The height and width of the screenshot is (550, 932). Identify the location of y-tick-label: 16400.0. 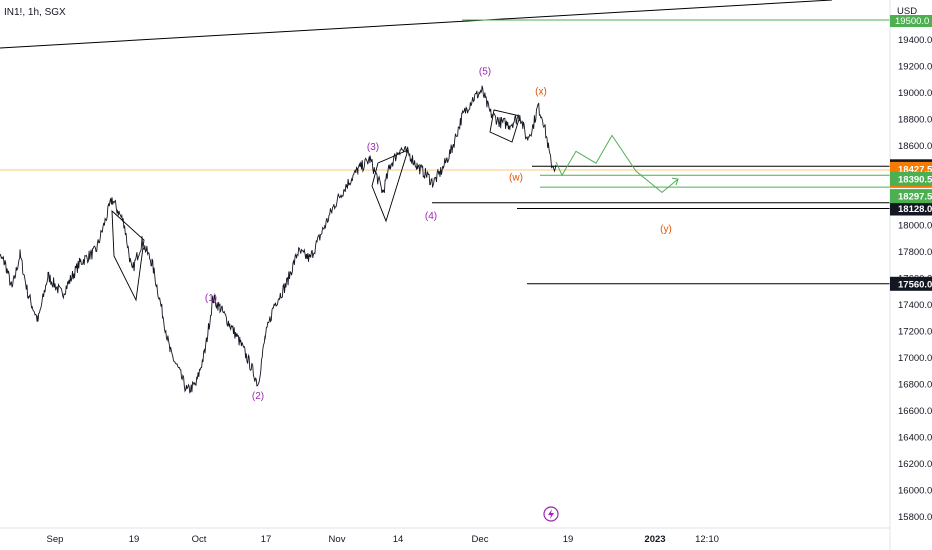
(915, 438).